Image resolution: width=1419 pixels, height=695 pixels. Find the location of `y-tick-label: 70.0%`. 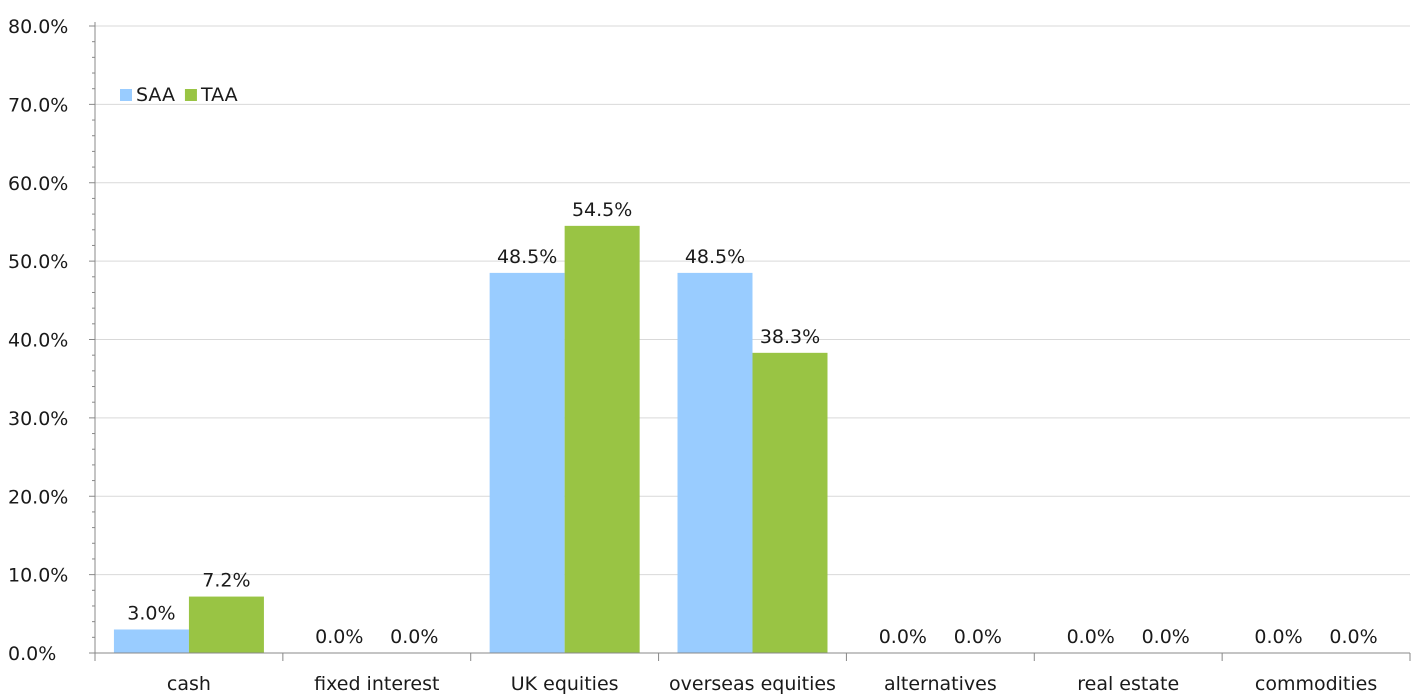

y-tick-label: 70.0% is located at coordinates (38, 105).